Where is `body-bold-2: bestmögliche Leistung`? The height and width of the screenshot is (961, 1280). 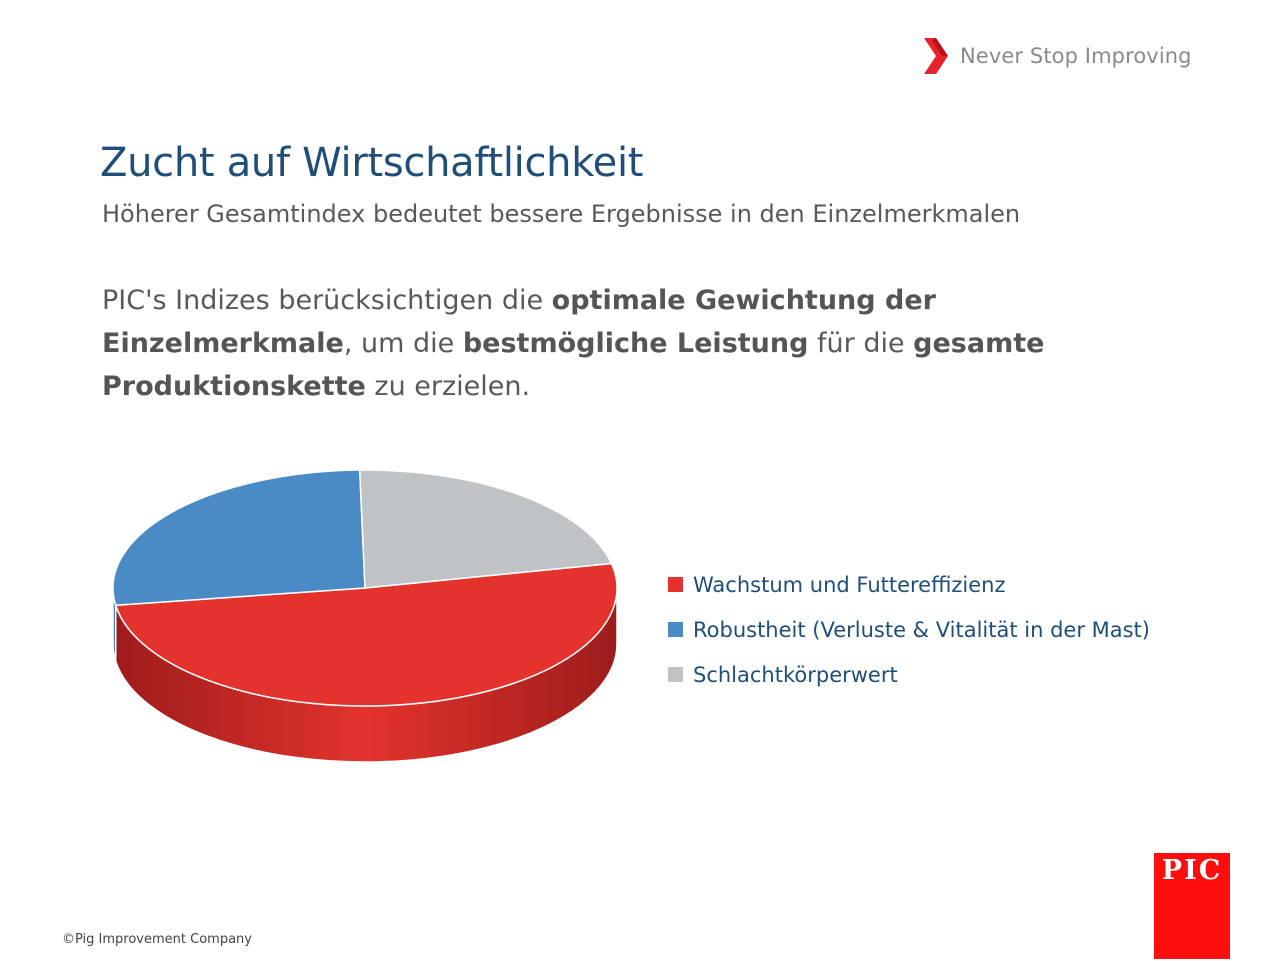
body-bold-2: bestmögliche Leistung is located at coordinates (635, 343).